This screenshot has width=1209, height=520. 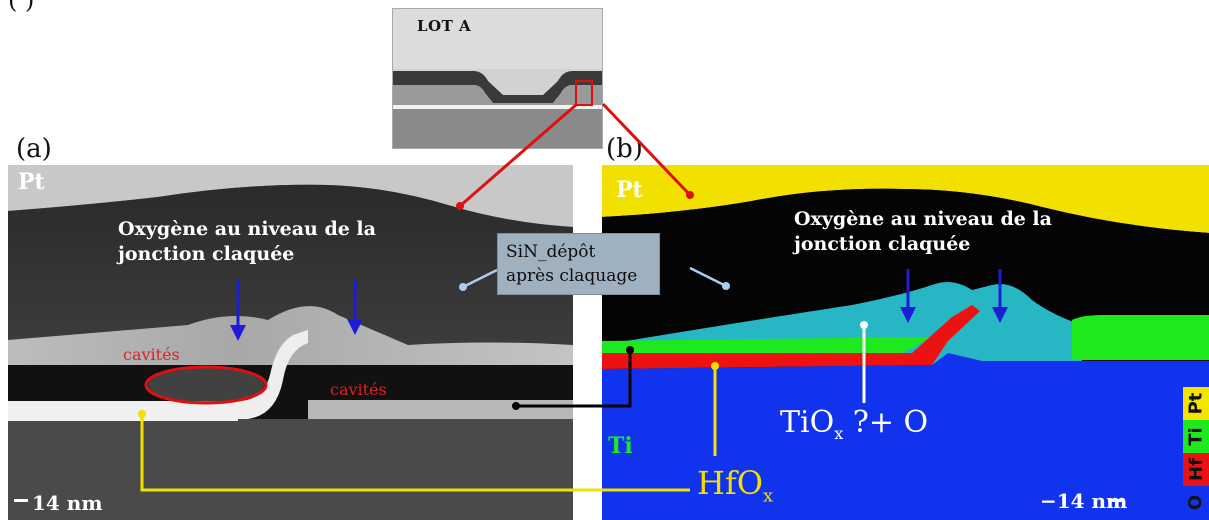 What do you see at coordinates (31, 182) in the screenshot?
I see `panel-a-pt-label: Pt` at bounding box center [31, 182].